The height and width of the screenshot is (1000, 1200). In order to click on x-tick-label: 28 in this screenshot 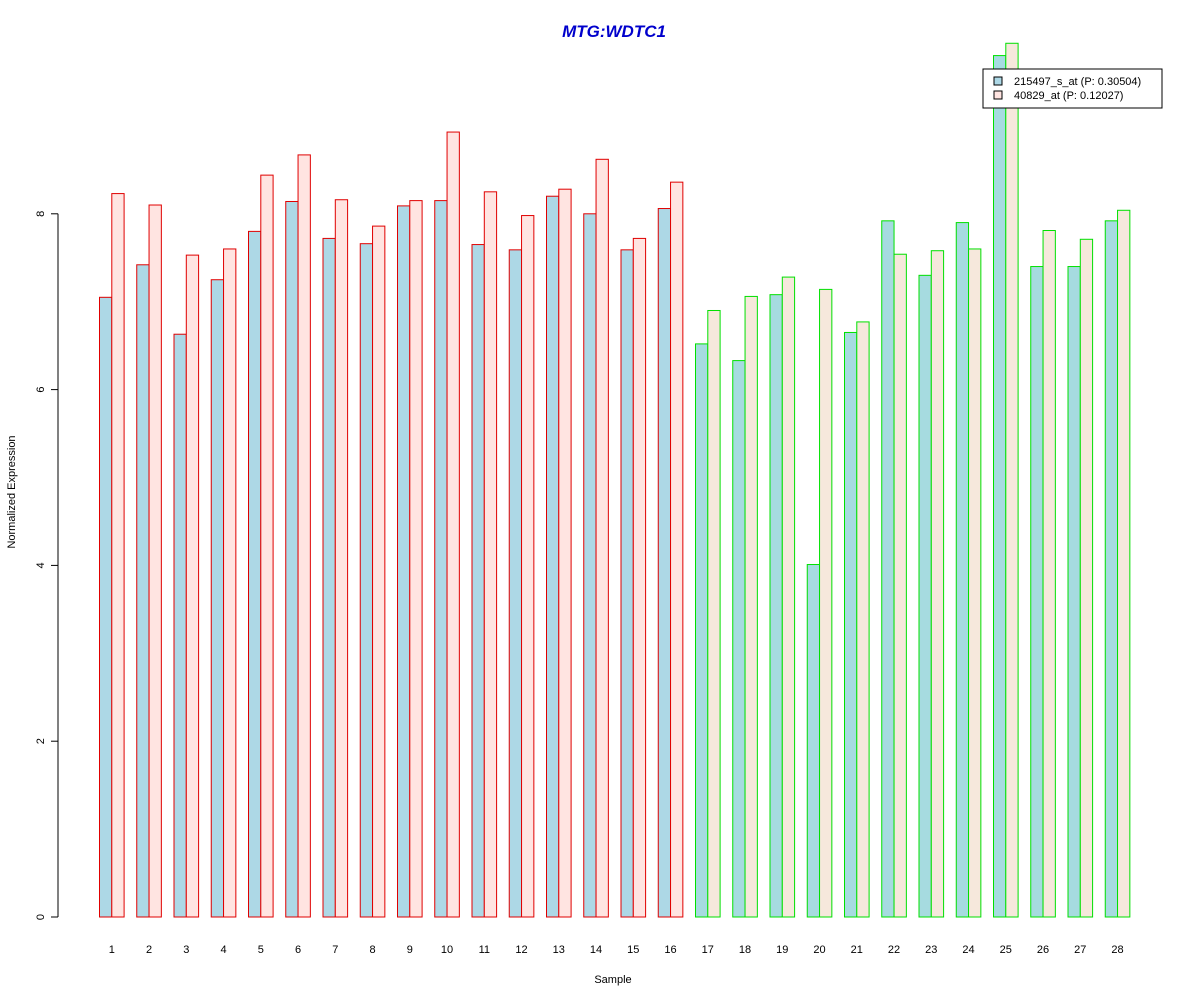, I will do `click(1117, 950)`.